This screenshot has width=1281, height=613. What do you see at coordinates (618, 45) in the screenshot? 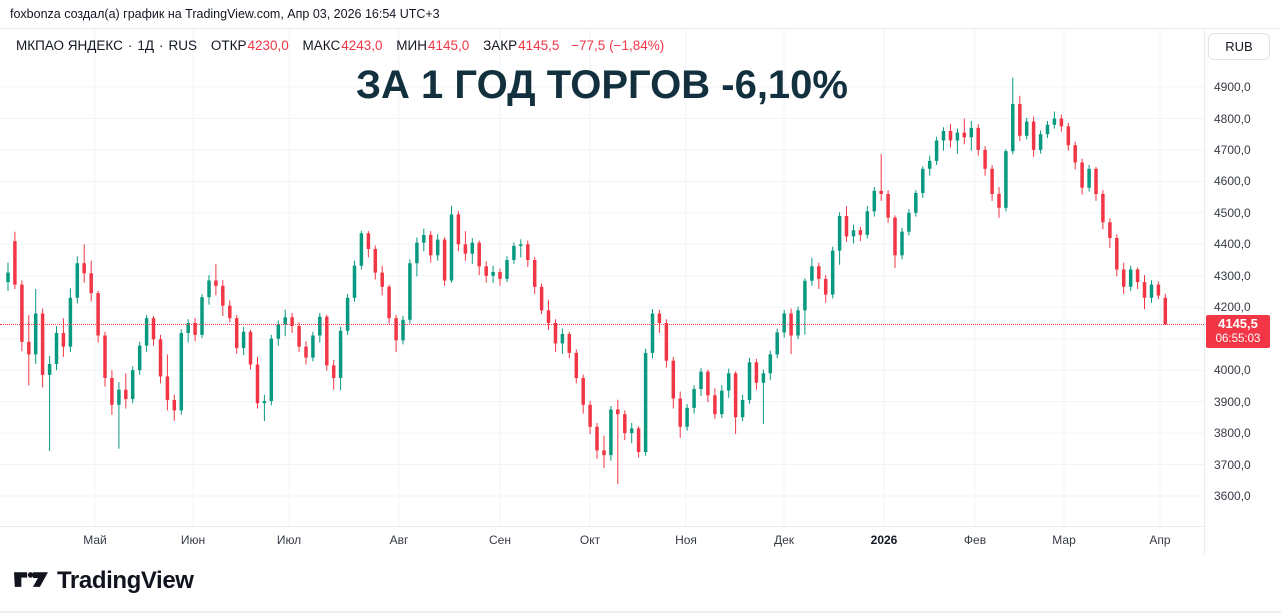
I see `legend-change: −77,5 (−1,84%)` at bounding box center [618, 45].